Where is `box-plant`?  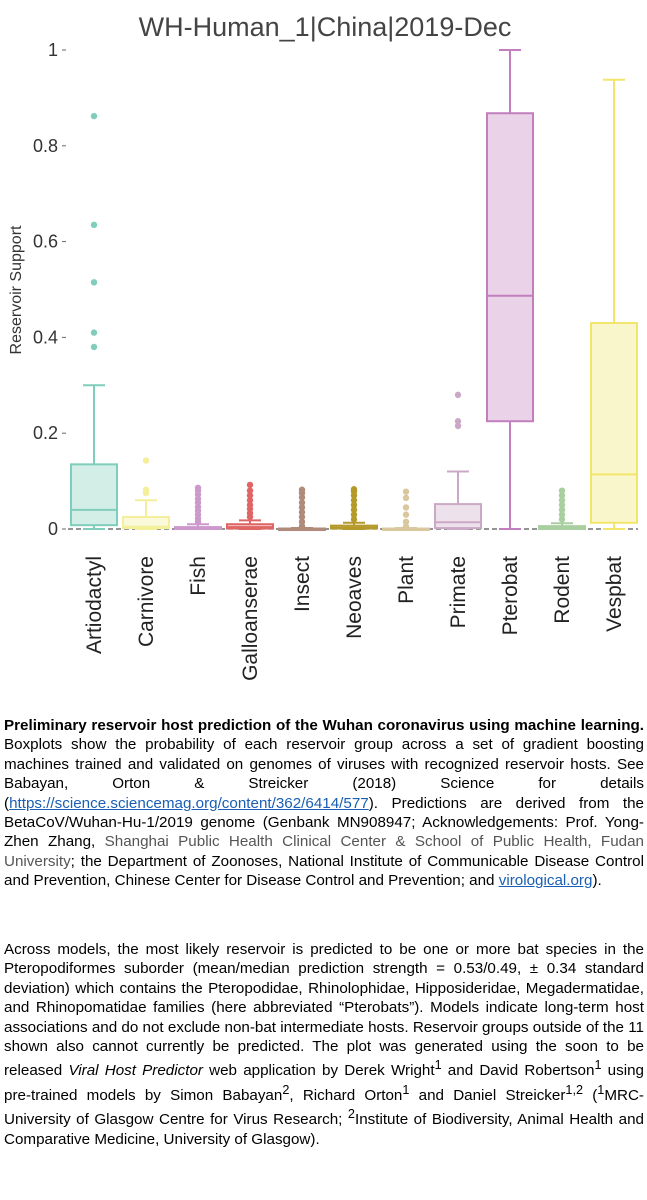
box-plant is located at coordinates (406, 510).